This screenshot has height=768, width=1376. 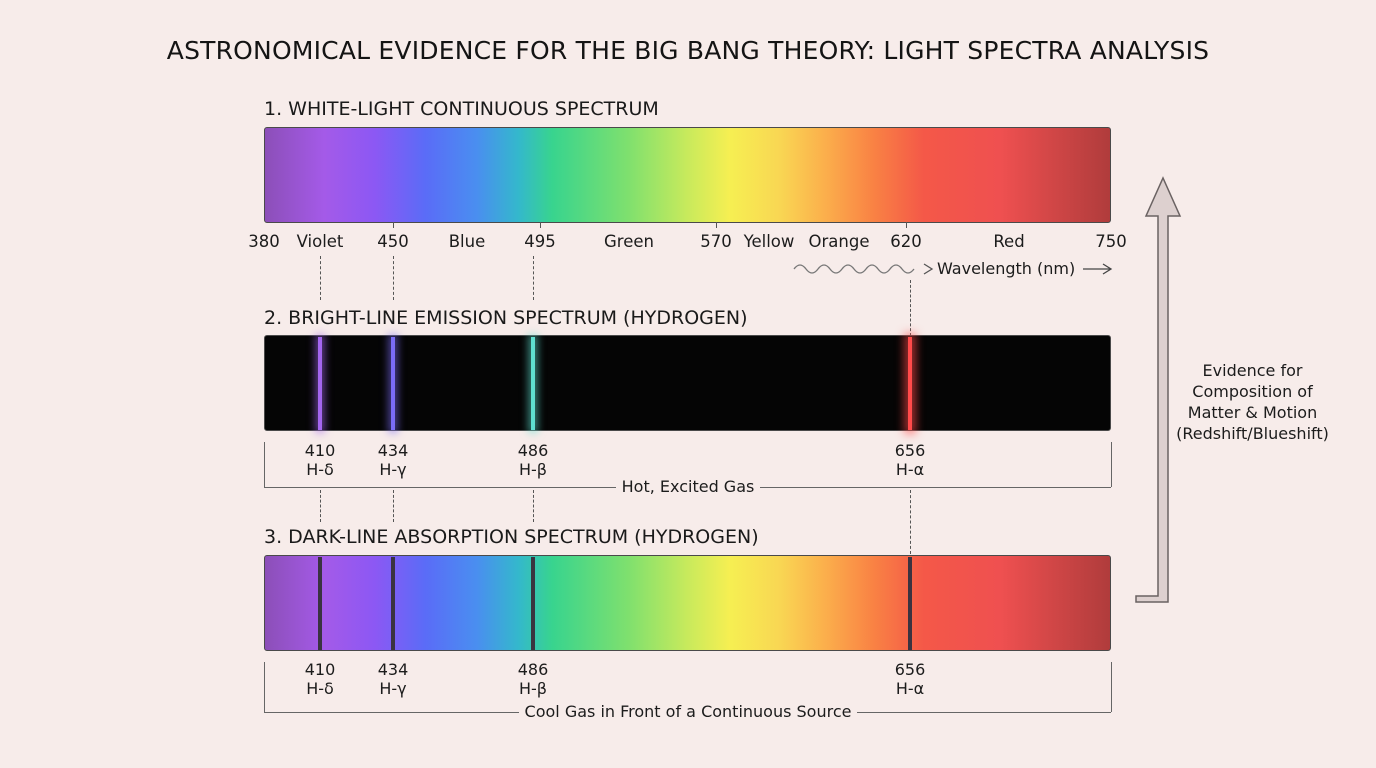 What do you see at coordinates (264, 687) in the screenshot?
I see `absorption-bracket-left` at bounding box center [264, 687].